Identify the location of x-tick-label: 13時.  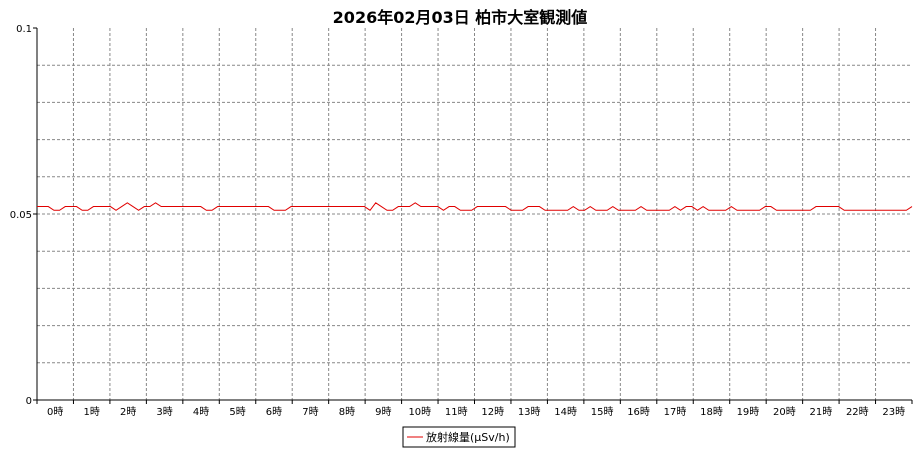
(529, 412).